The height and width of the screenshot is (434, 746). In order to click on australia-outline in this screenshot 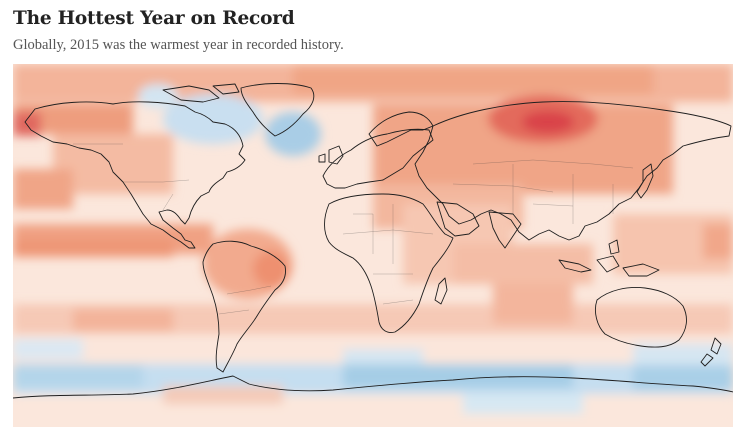, I will do `click(640, 317)`.